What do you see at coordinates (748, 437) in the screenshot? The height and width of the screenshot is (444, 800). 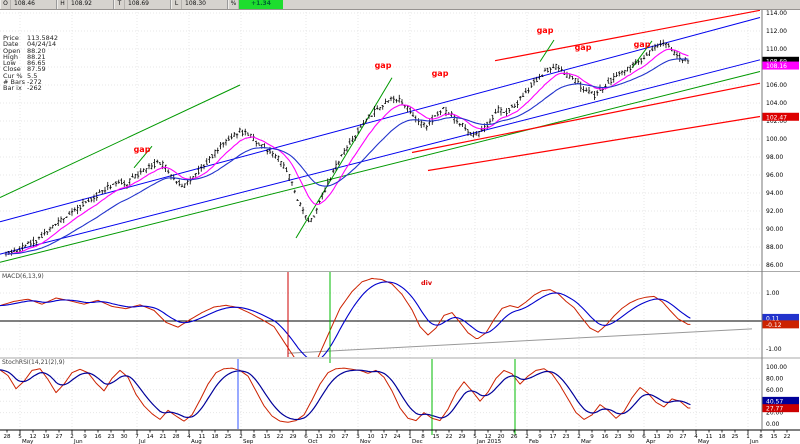 I see `svg-text: 1` at bounding box center [748, 437].